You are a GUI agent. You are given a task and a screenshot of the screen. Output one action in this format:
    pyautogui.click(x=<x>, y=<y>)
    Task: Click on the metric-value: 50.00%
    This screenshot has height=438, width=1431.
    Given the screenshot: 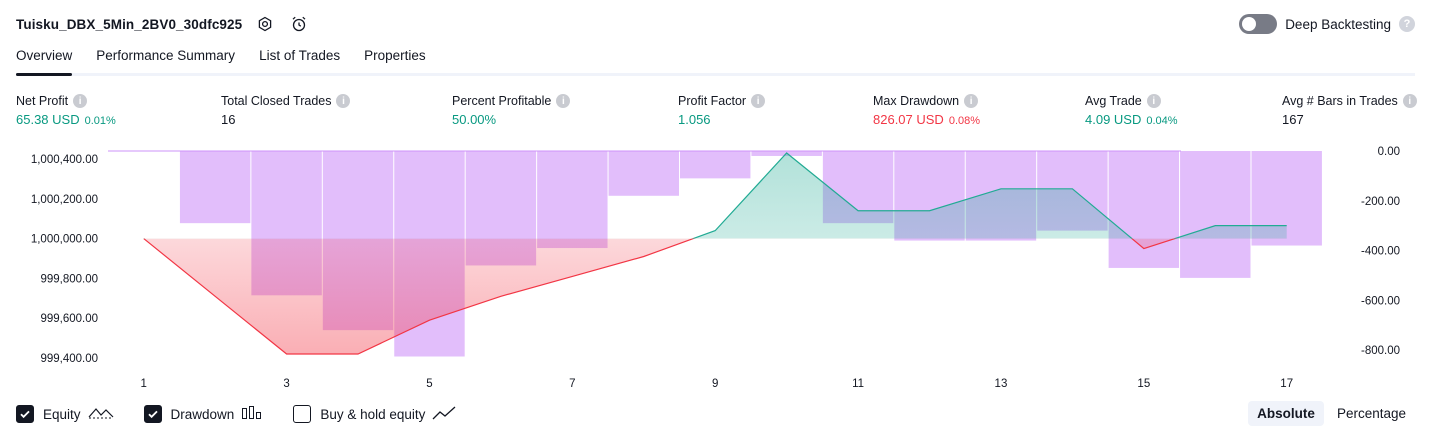 What is the action you would take?
    pyautogui.click(x=474, y=119)
    